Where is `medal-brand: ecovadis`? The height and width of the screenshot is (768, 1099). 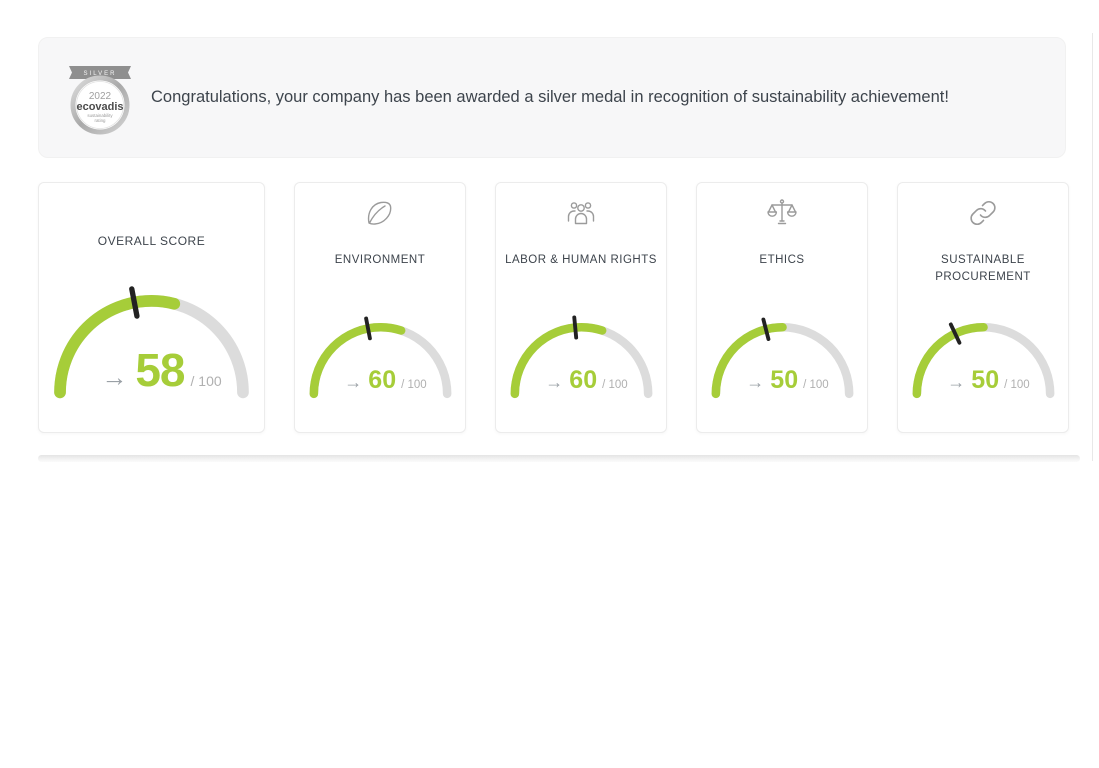
medal-brand: ecovadis is located at coordinates (99, 107).